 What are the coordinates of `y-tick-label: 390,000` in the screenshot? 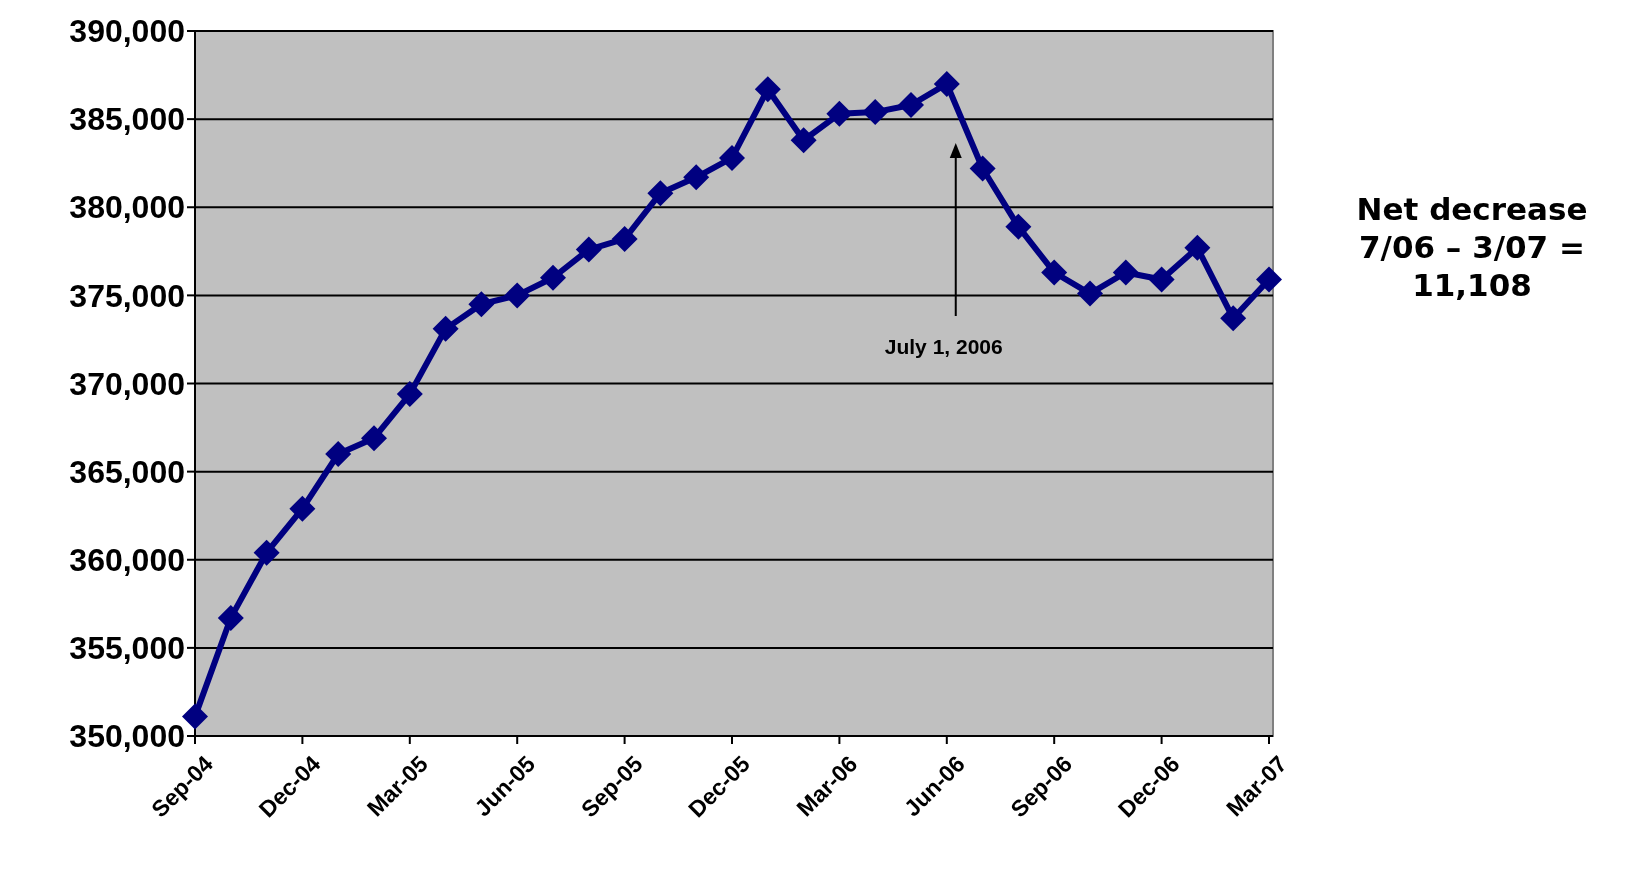 It's located at (127, 31).